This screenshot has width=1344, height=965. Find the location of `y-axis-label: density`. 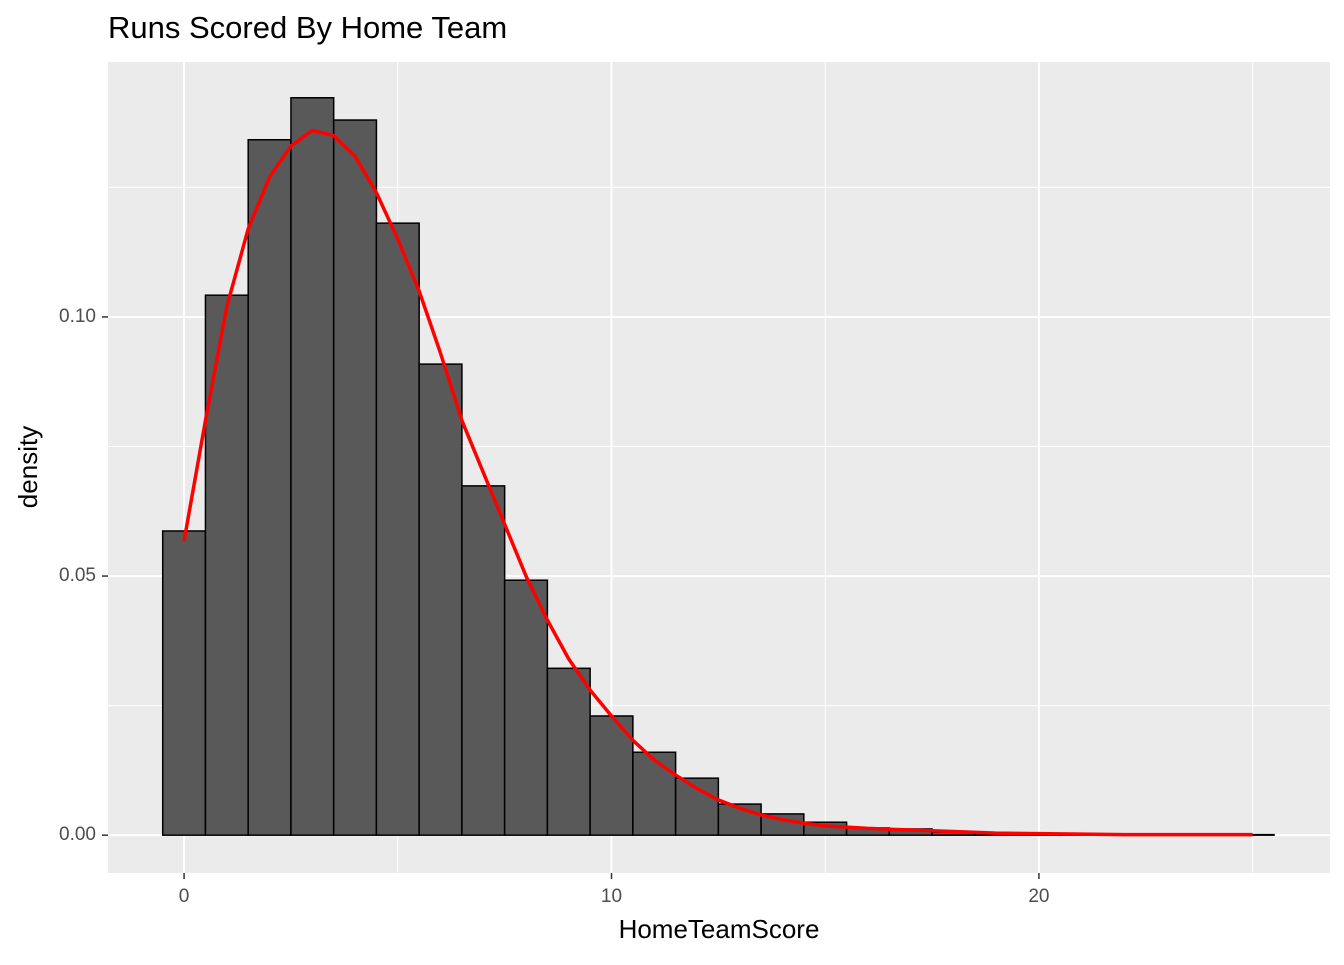

y-axis-label: density is located at coordinates (28, 467).